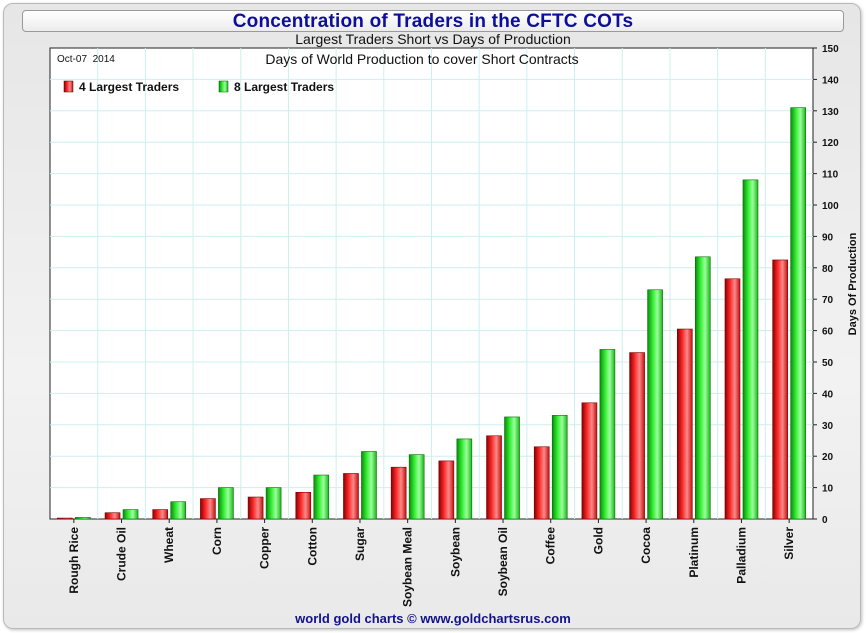 This screenshot has width=866, height=633. What do you see at coordinates (446, 490) in the screenshot?
I see `bar-4-largest-soybean` at bounding box center [446, 490].